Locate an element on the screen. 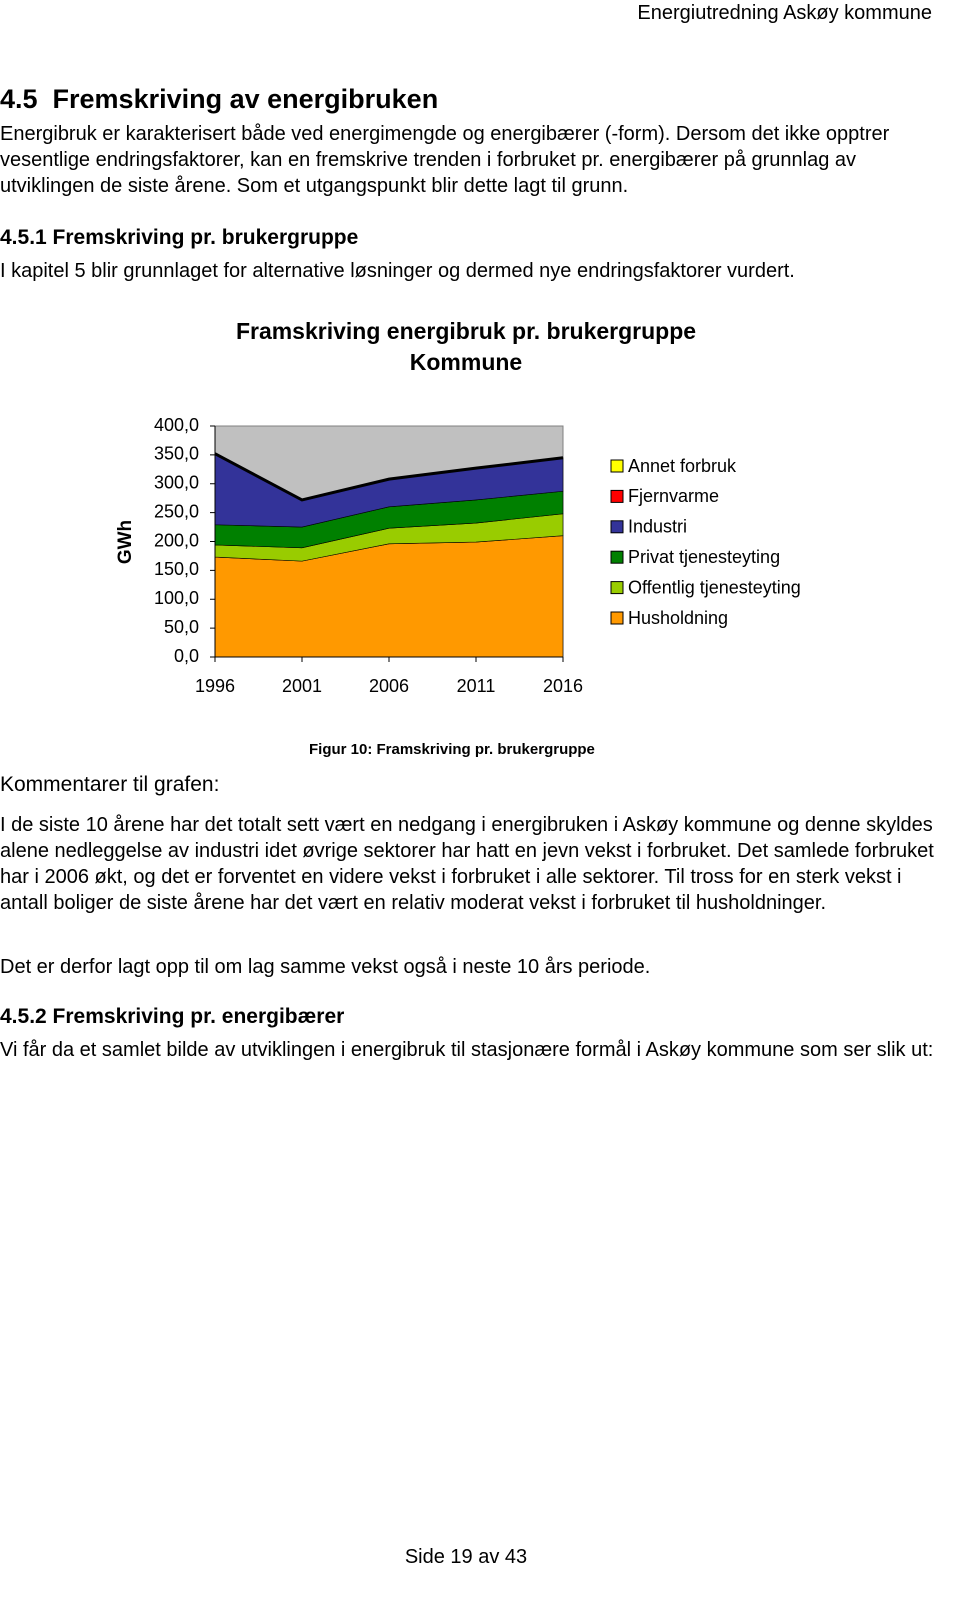 The image size is (960, 1615). page-footer: Side 19 av 43 is located at coordinates (466, 1557).